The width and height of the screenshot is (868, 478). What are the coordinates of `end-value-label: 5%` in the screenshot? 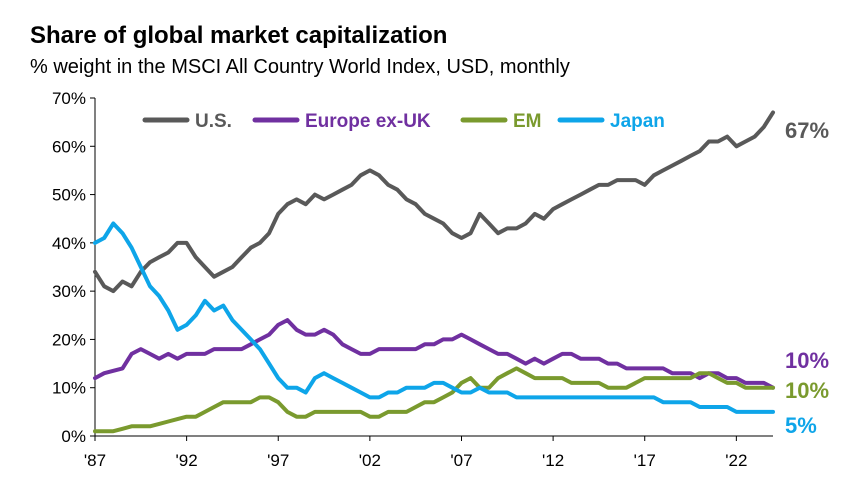 It's located at (801, 425).